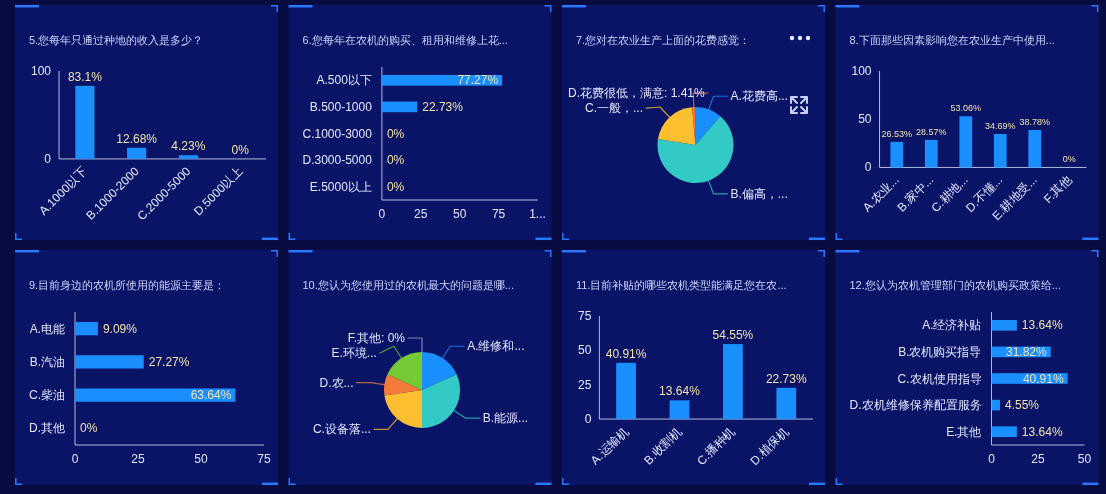 This screenshot has height=494, width=1106. What do you see at coordinates (337, 133) in the screenshot?
I see `y-tick-label: C.1000-3000` at bounding box center [337, 133].